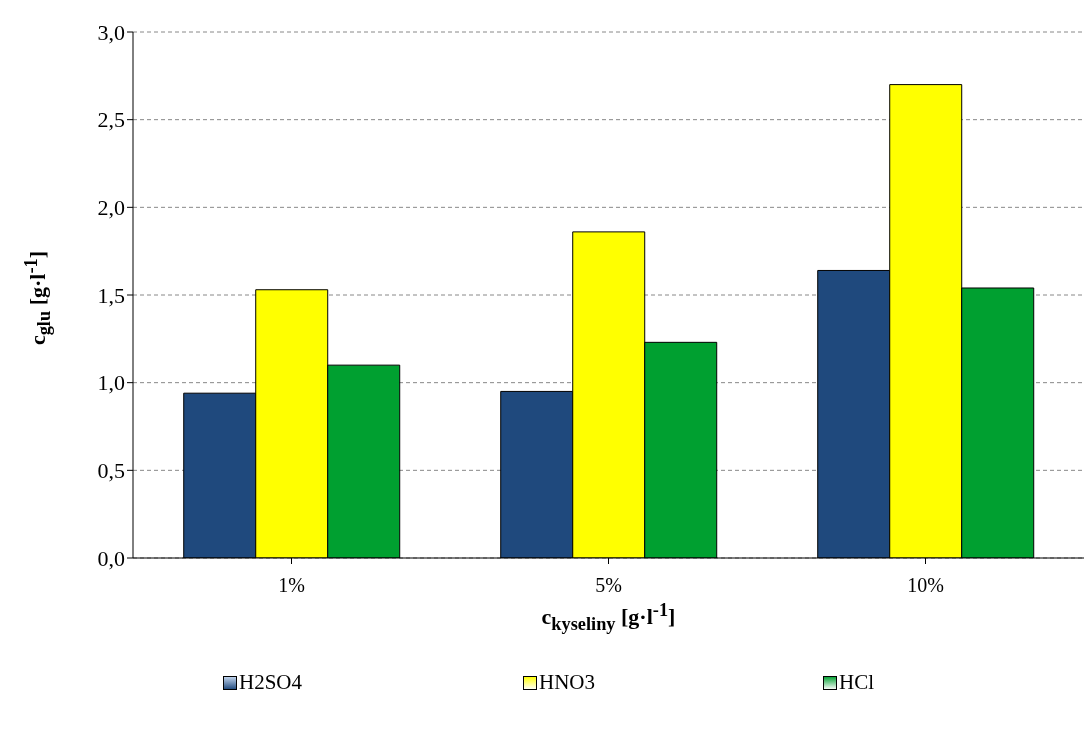 Image resolution: width=1092 pixels, height=731 pixels. What do you see at coordinates (111, 32) in the screenshot?
I see `y-tick-label: 3,0` at bounding box center [111, 32].